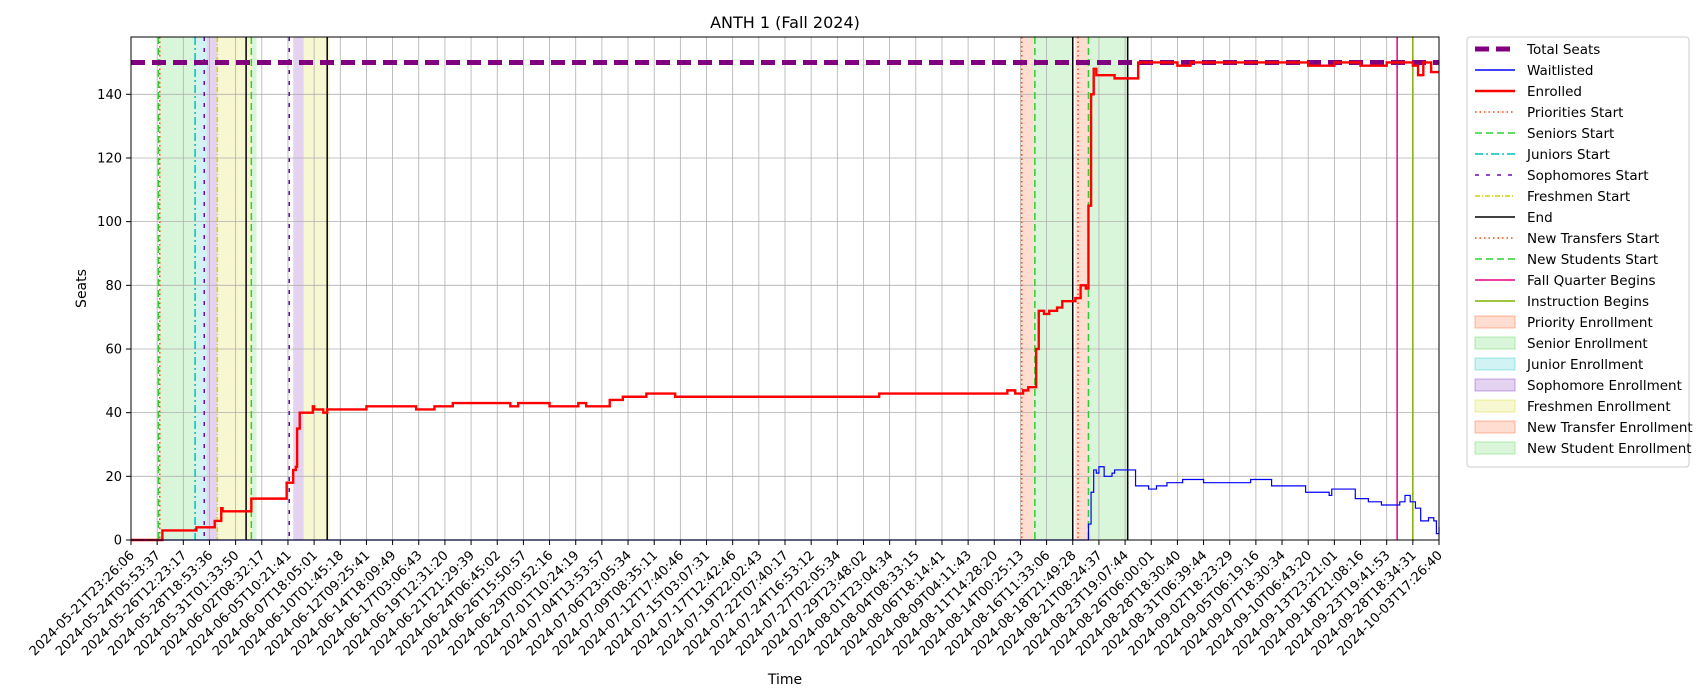 The image size is (1700, 700). Describe the element at coordinates (1593, 239) in the screenshot. I see `legend-label-new-transfers-start: New Transfers Start` at that location.